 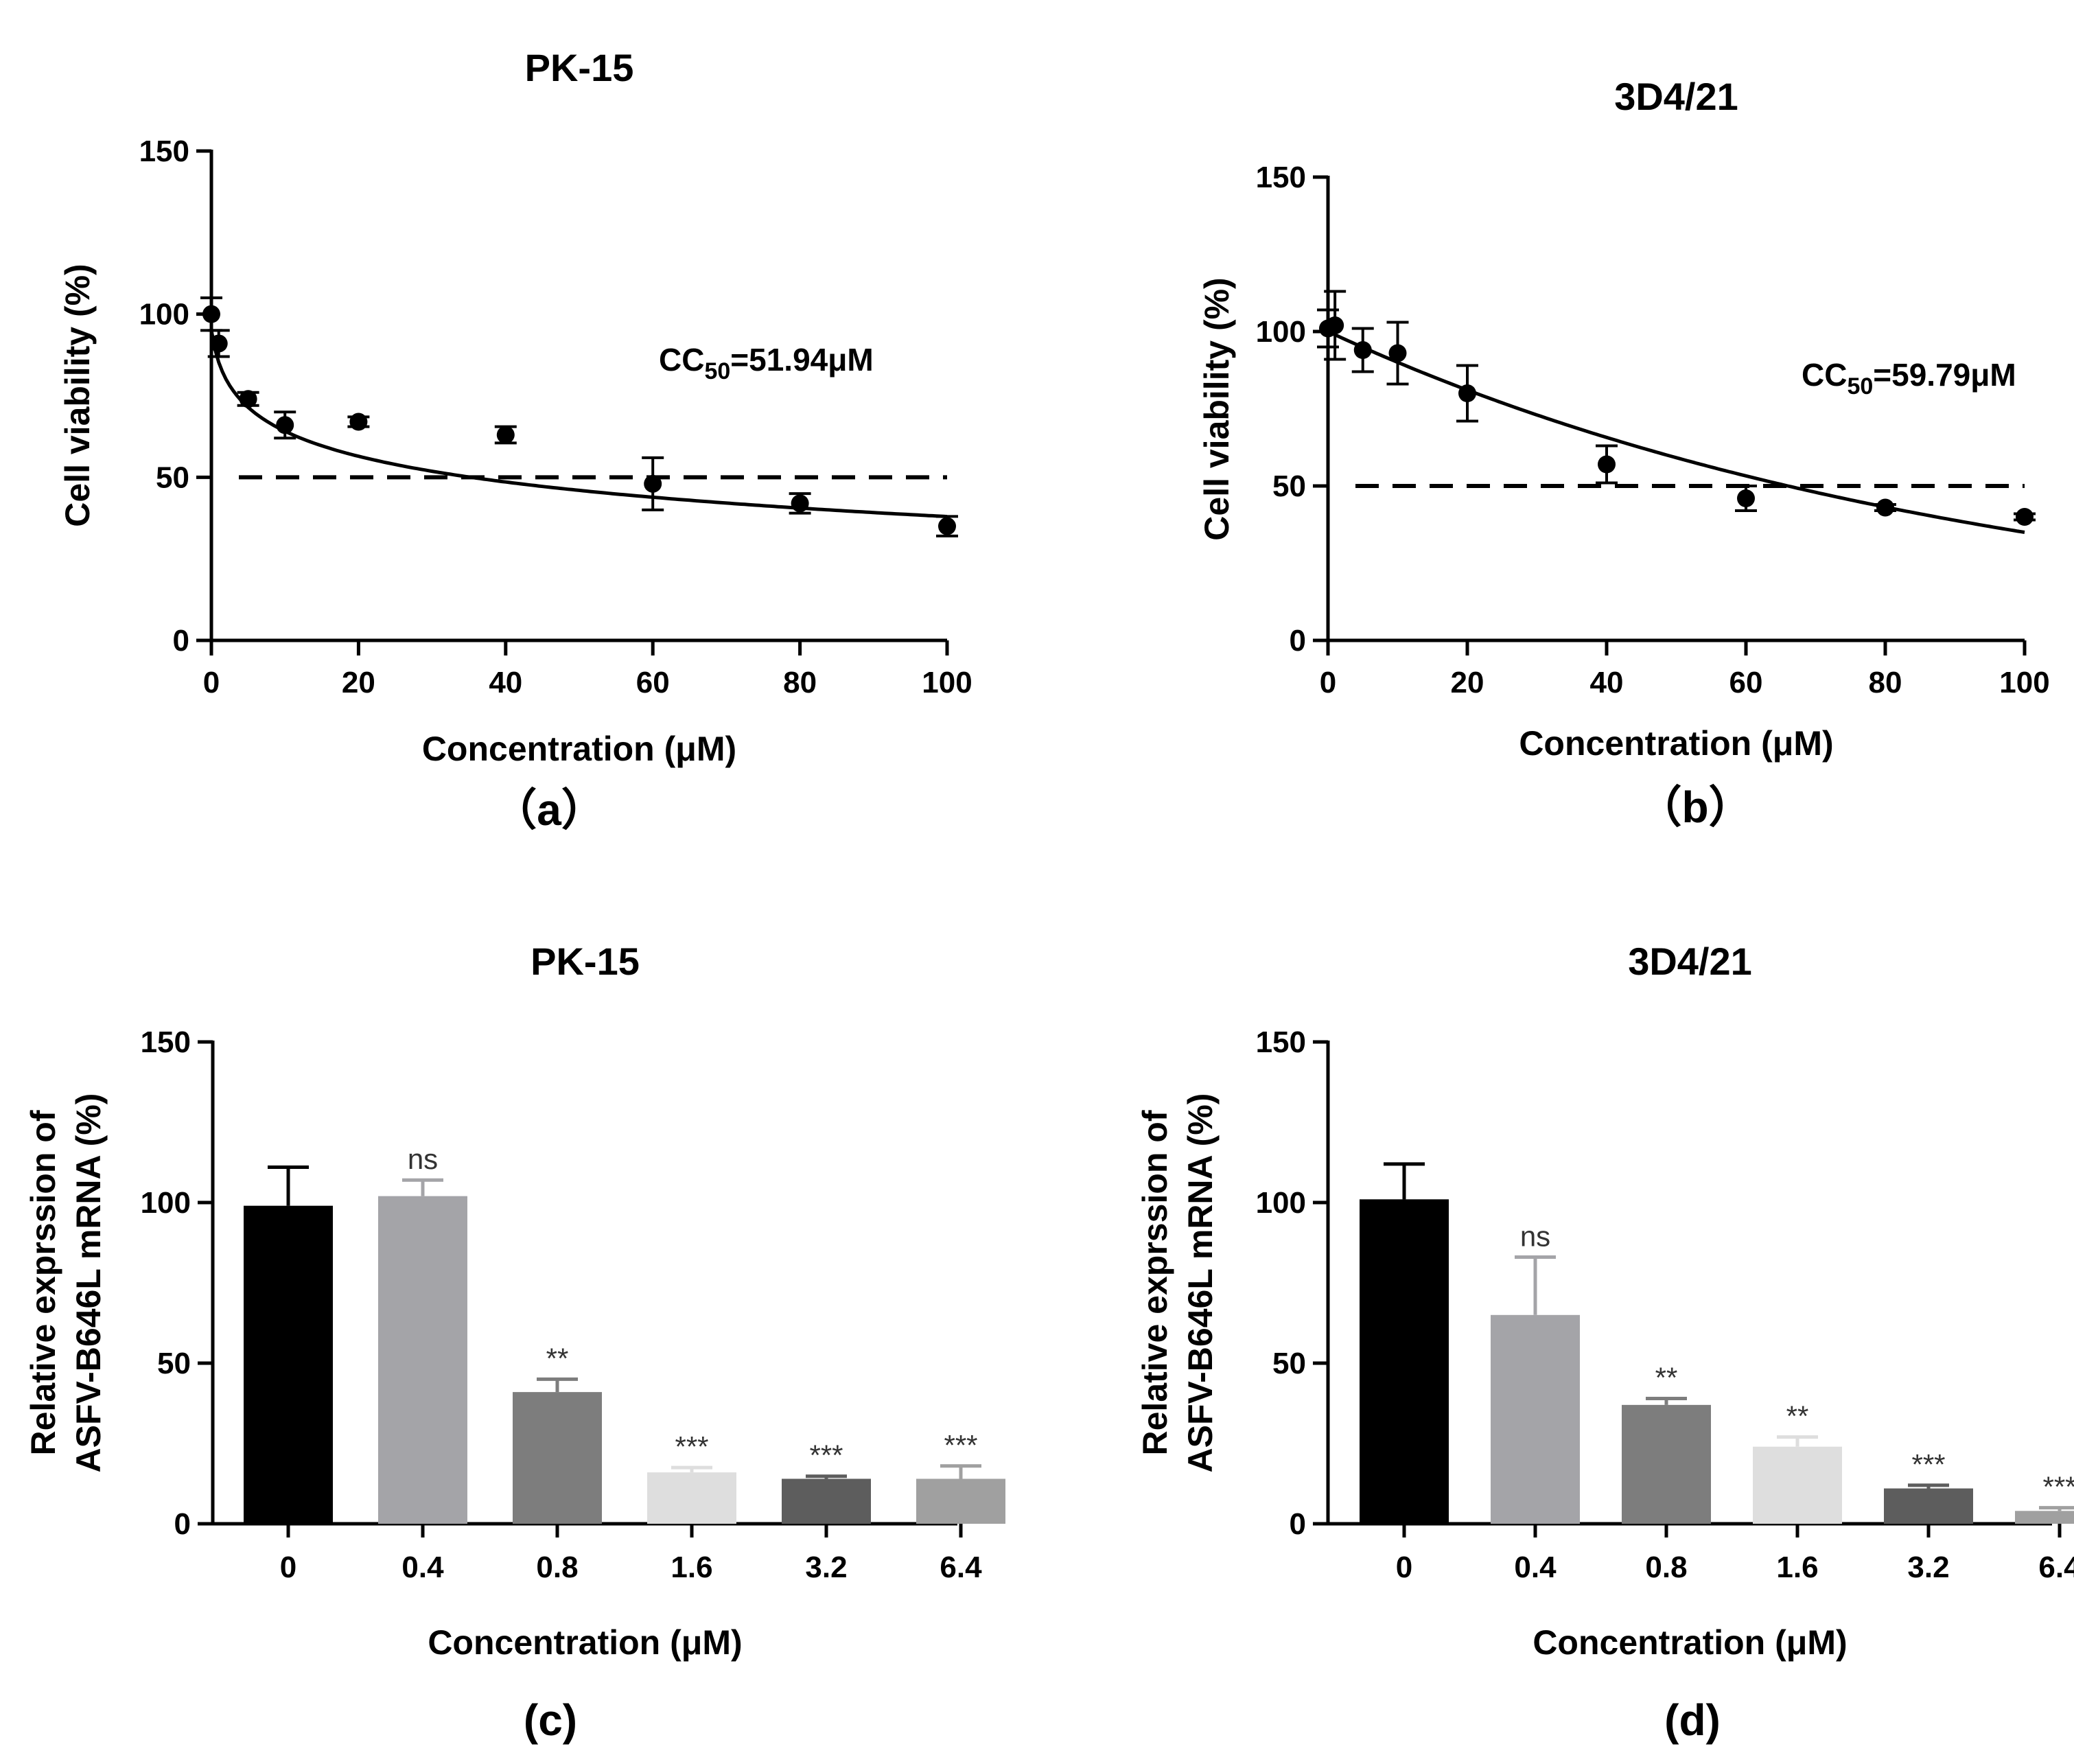 What do you see at coordinates (1746, 682) in the screenshot?
I see `x-tick-label: 60` at bounding box center [1746, 682].